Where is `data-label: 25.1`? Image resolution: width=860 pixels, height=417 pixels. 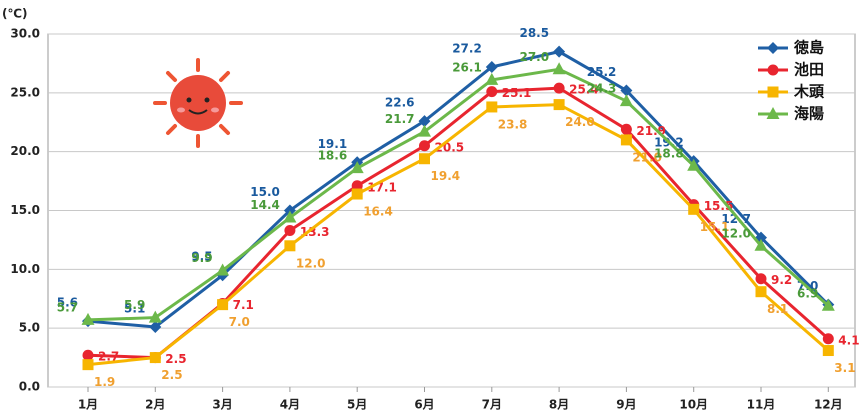
data-label: 25.1 is located at coordinates (517, 93).